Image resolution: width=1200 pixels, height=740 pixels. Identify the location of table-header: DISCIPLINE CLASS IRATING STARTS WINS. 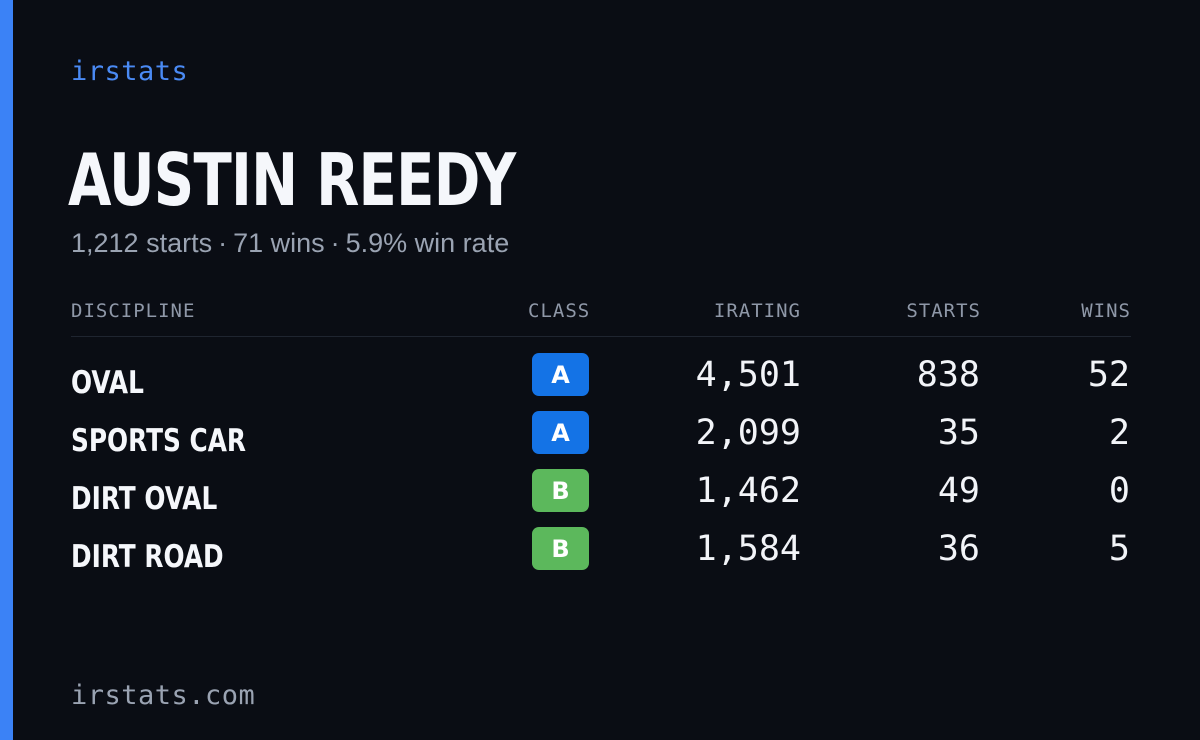
(601, 316).